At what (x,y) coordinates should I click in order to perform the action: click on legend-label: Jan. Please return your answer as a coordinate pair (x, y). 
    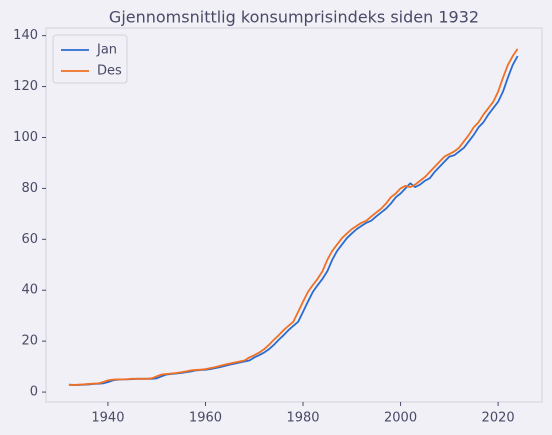
    Looking at the image, I should click on (106, 50).